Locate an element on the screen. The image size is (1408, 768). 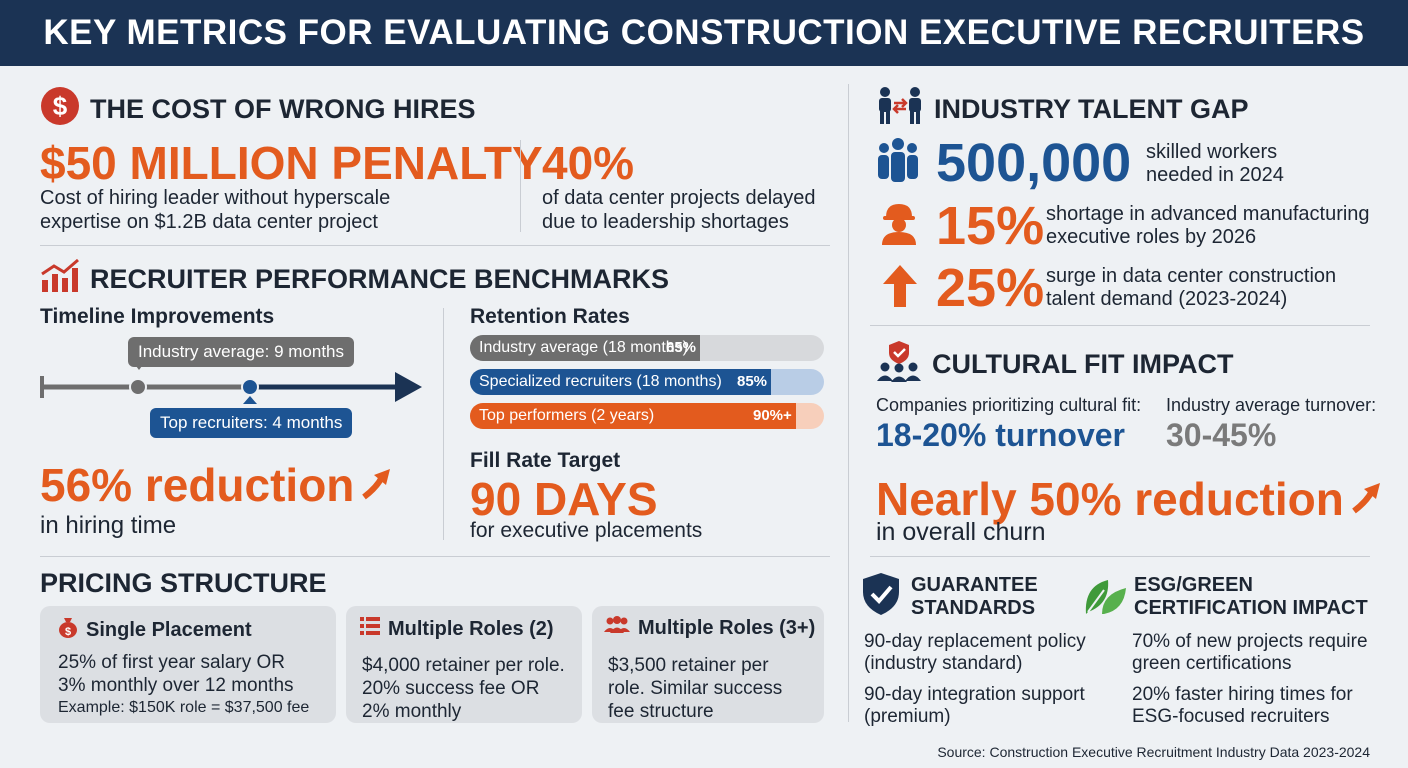
guarantee-item: (industry standard) is located at coordinates (943, 663).